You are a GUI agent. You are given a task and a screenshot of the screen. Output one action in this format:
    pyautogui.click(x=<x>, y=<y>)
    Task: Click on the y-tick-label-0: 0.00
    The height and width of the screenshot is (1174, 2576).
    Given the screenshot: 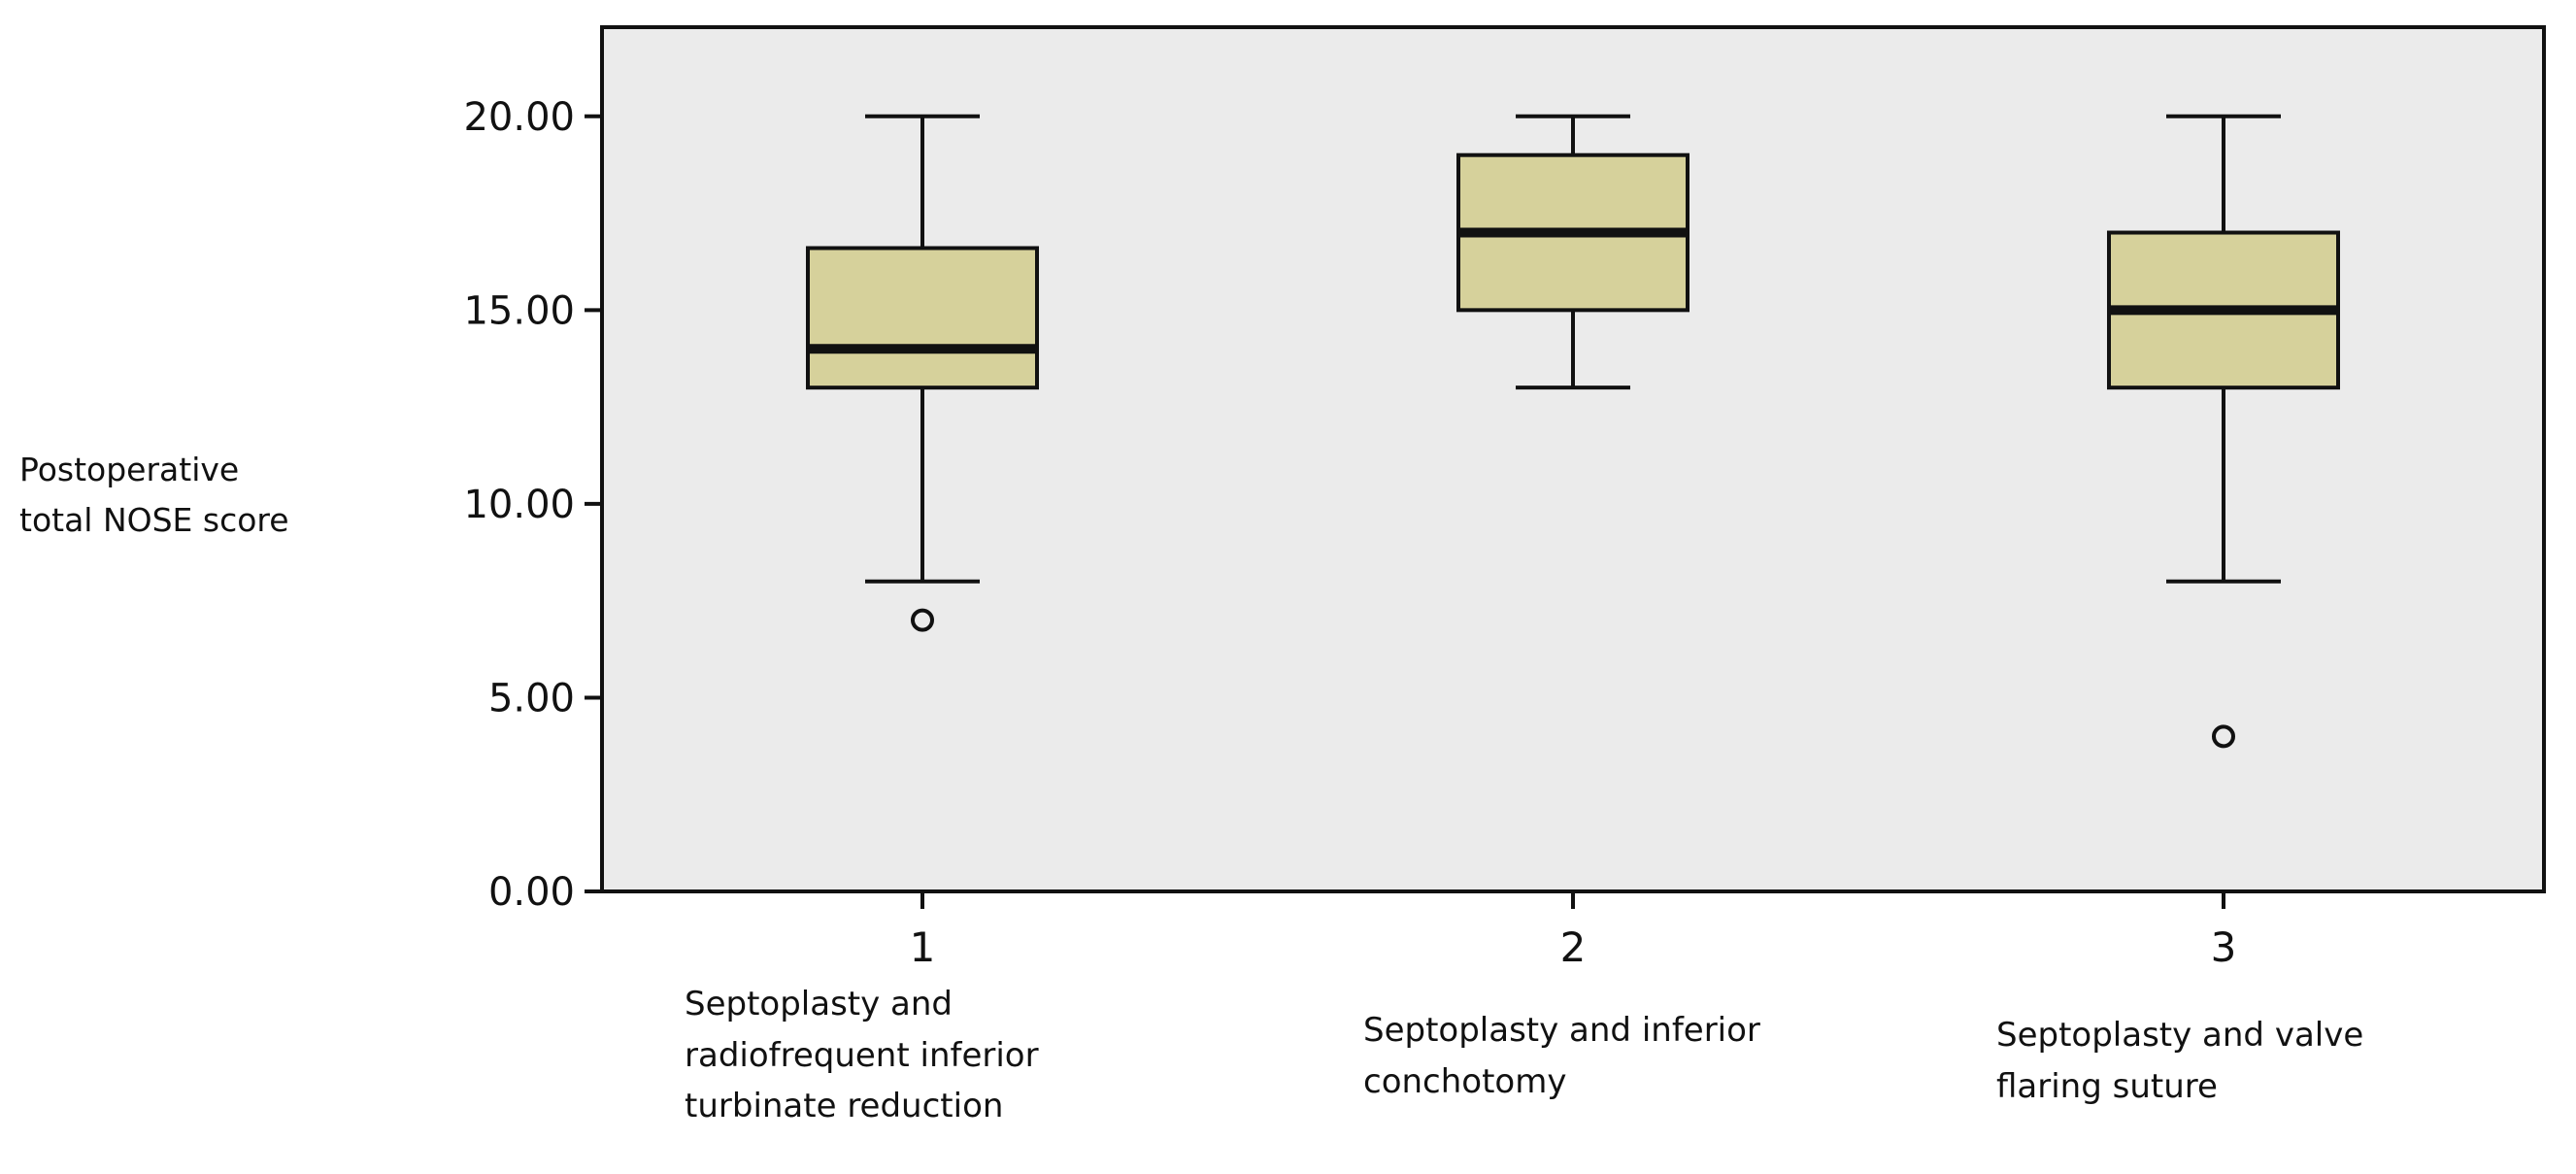 What is the action you would take?
    pyautogui.click(x=532, y=892)
    